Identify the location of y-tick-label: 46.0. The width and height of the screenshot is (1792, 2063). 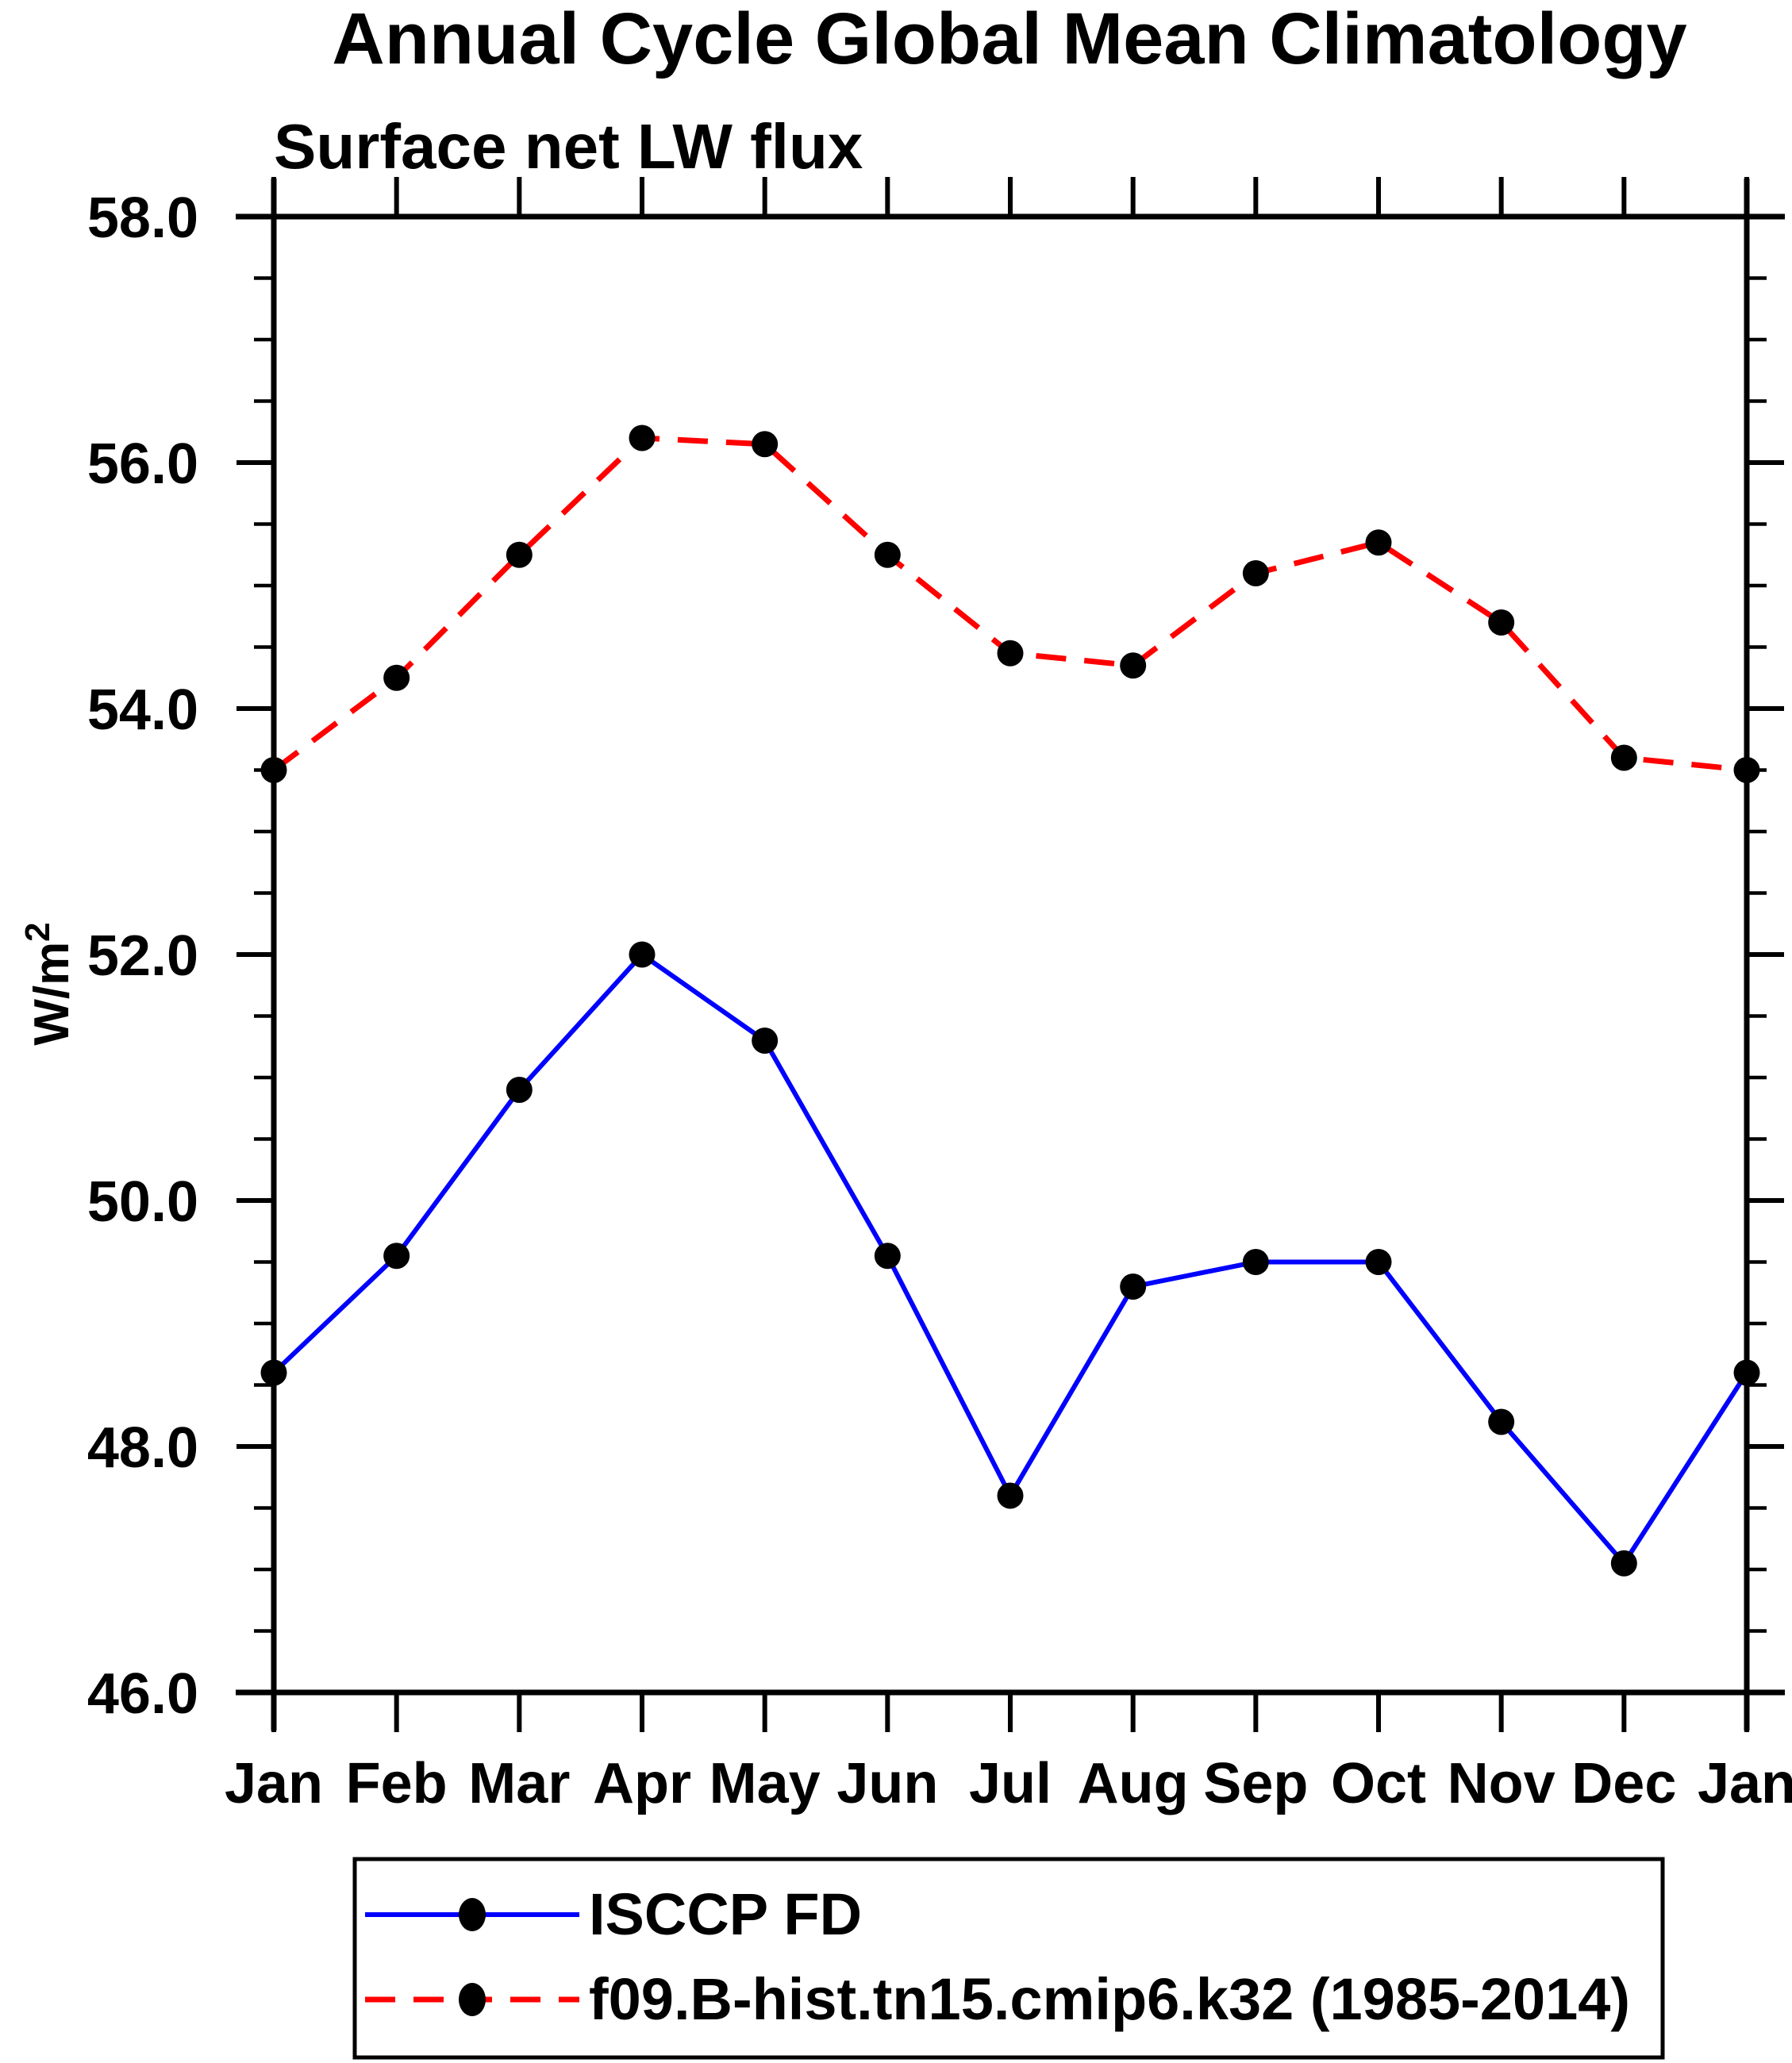
(142, 1694).